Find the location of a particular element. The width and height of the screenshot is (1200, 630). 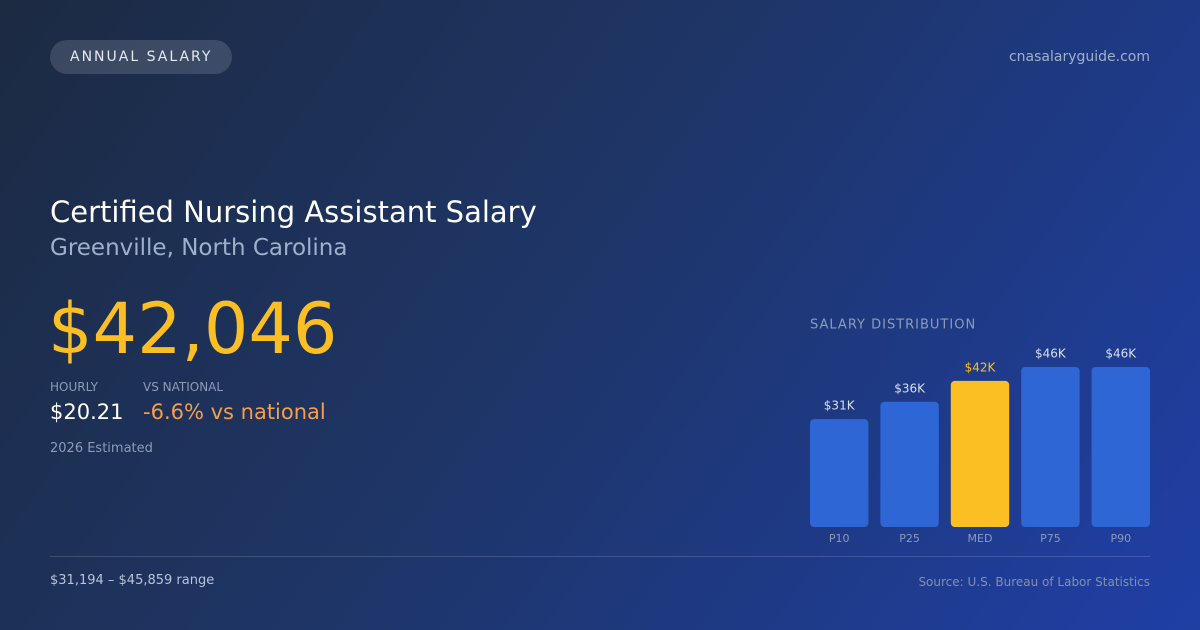

category-label: P90 is located at coordinates (1120, 538).